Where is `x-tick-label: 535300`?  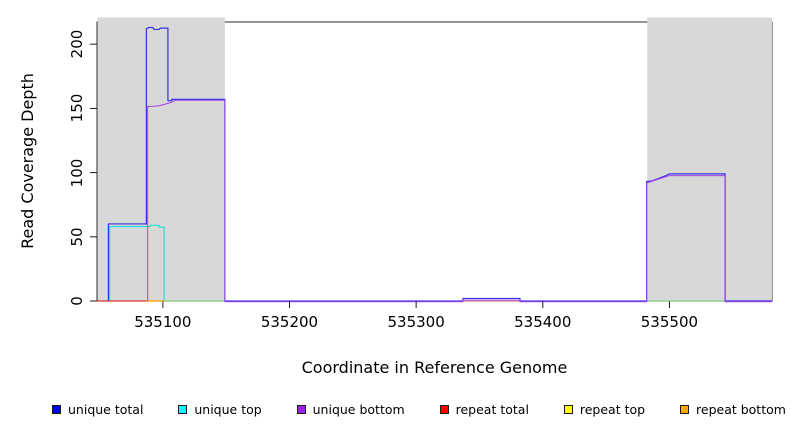
x-tick-label: 535300 is located at coordinates (416, 322).